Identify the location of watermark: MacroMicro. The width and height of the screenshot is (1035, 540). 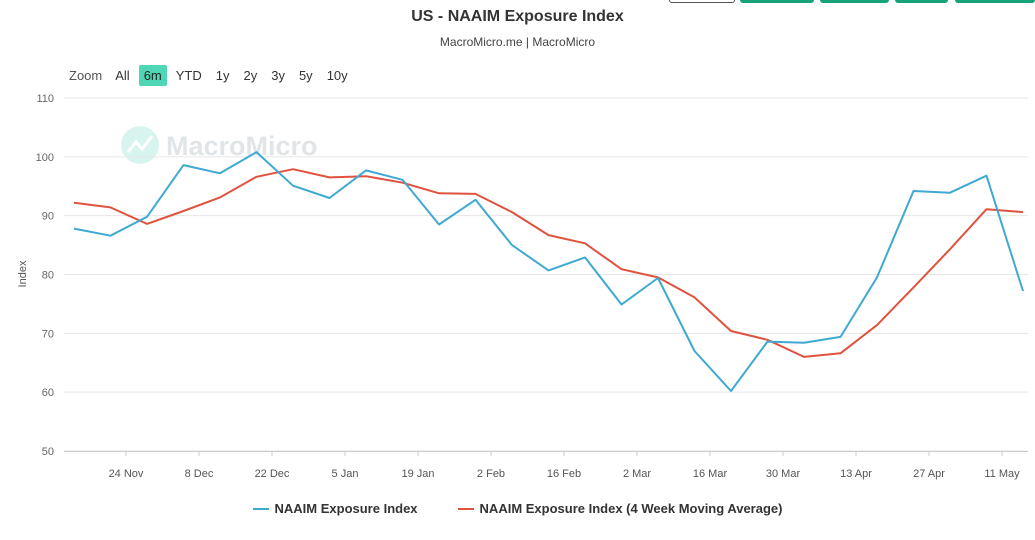
(219, 145).